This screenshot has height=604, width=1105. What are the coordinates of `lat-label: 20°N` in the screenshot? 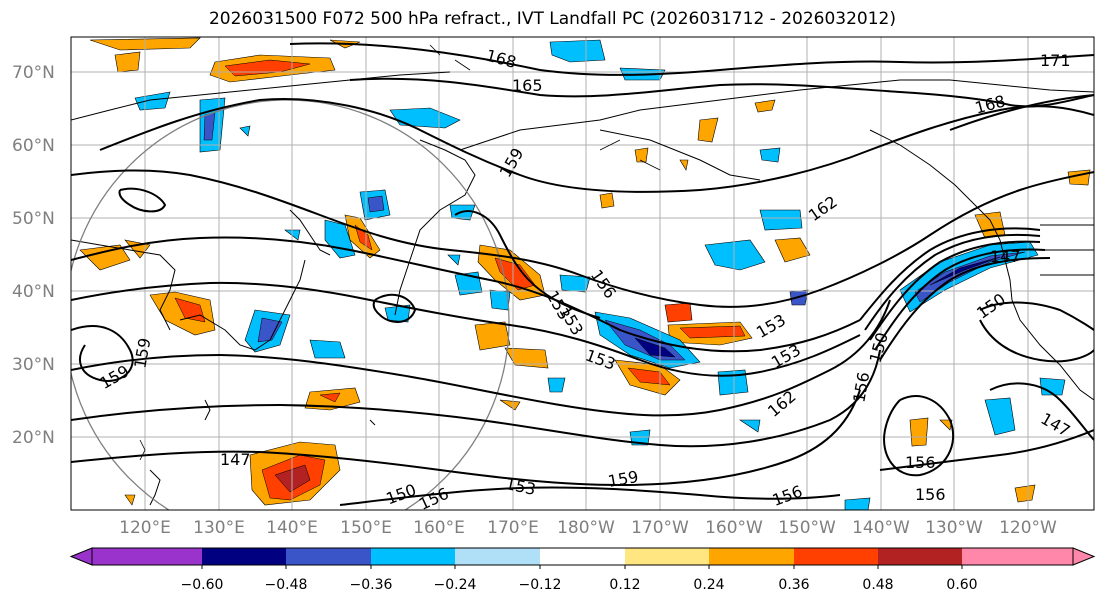 It's located at (33, 438).